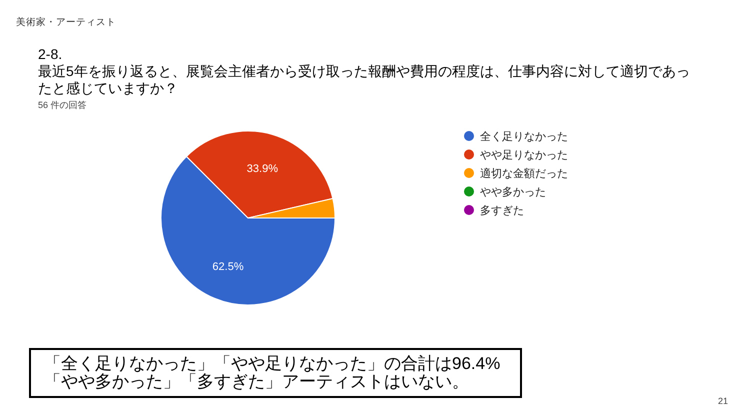 This screenshot has width=736, height=413. What do you see at coordinates (228, 267) in the screenshot?
I see `data-label: 62.5%` at bounding box center [228, 267].